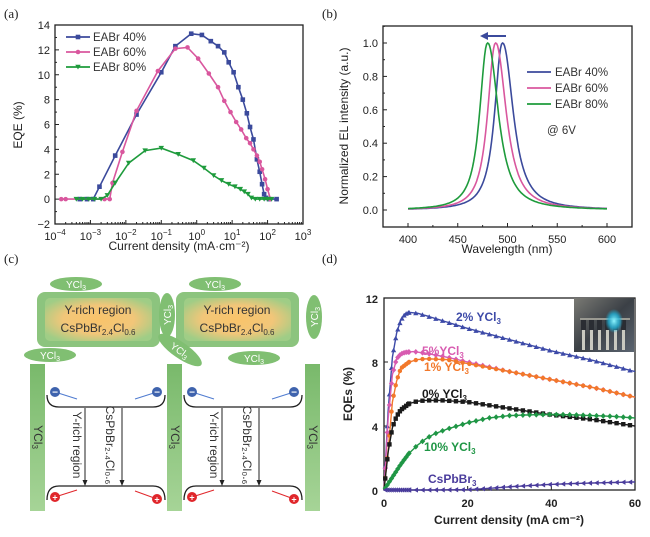 Image resolution: width=650 pixels, height=537 pixels. What do you see at coordinates (591, 325) in the screenshot?
I see `inset-photo-pixel` at bounding box center [591, 325].